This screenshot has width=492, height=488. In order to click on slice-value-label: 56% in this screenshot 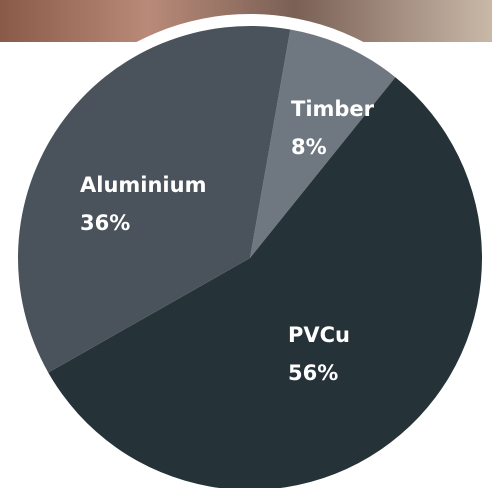, I will do `click(313, 373)`.